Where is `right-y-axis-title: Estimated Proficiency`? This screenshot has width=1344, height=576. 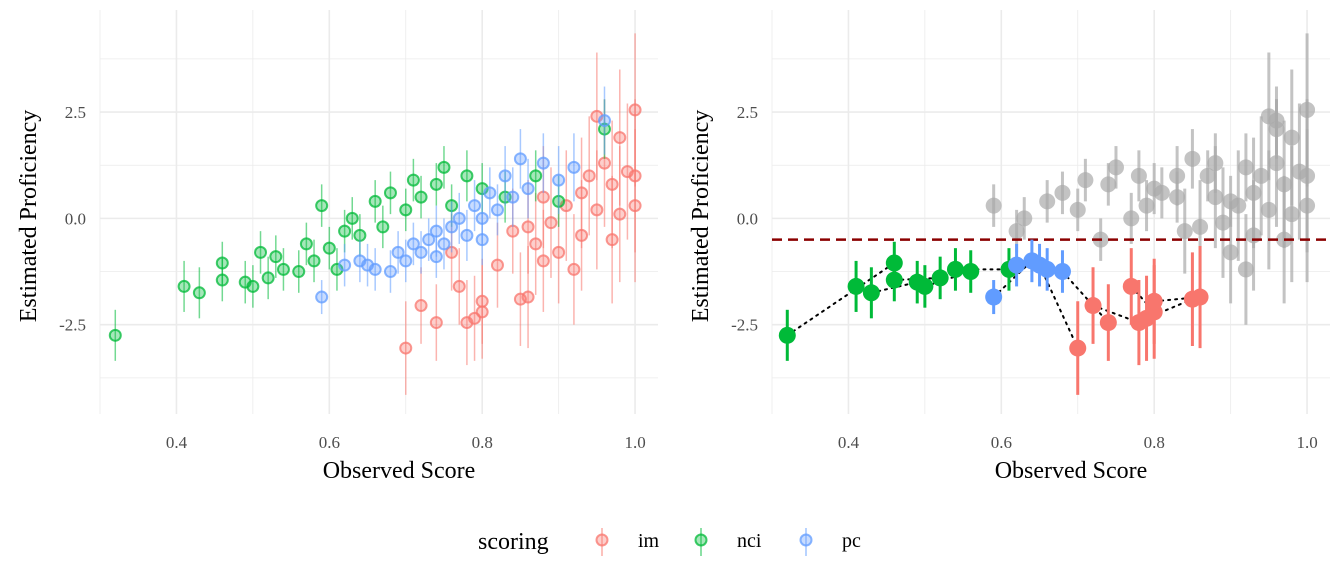 right-y-axis-title: Estimated Proficiency is located at coordinates (701, 216).